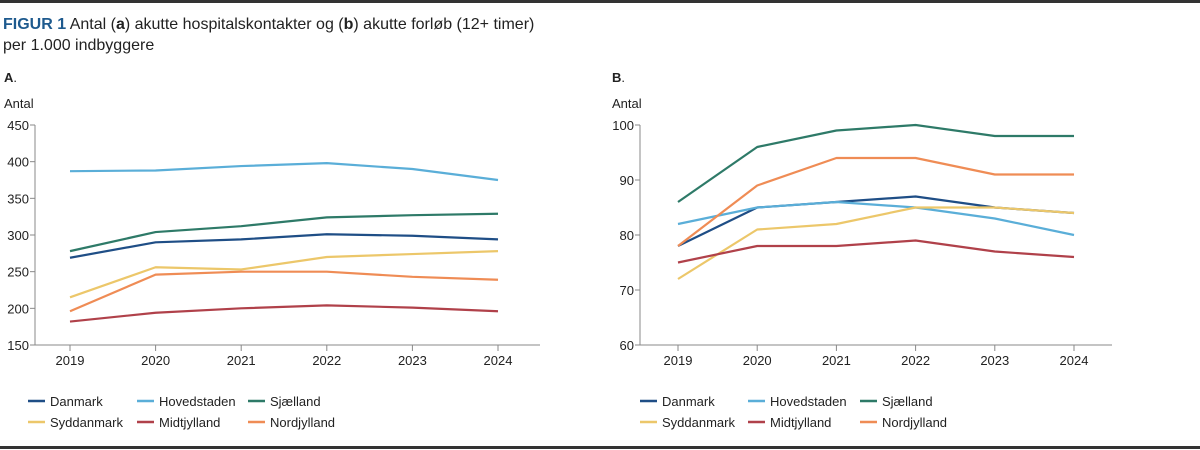 The width and height of the screenshot is (1200, 450). Describe the element at coordinates (18, 345) in the screenshot. I see `y-tick-label: 150` at that location.